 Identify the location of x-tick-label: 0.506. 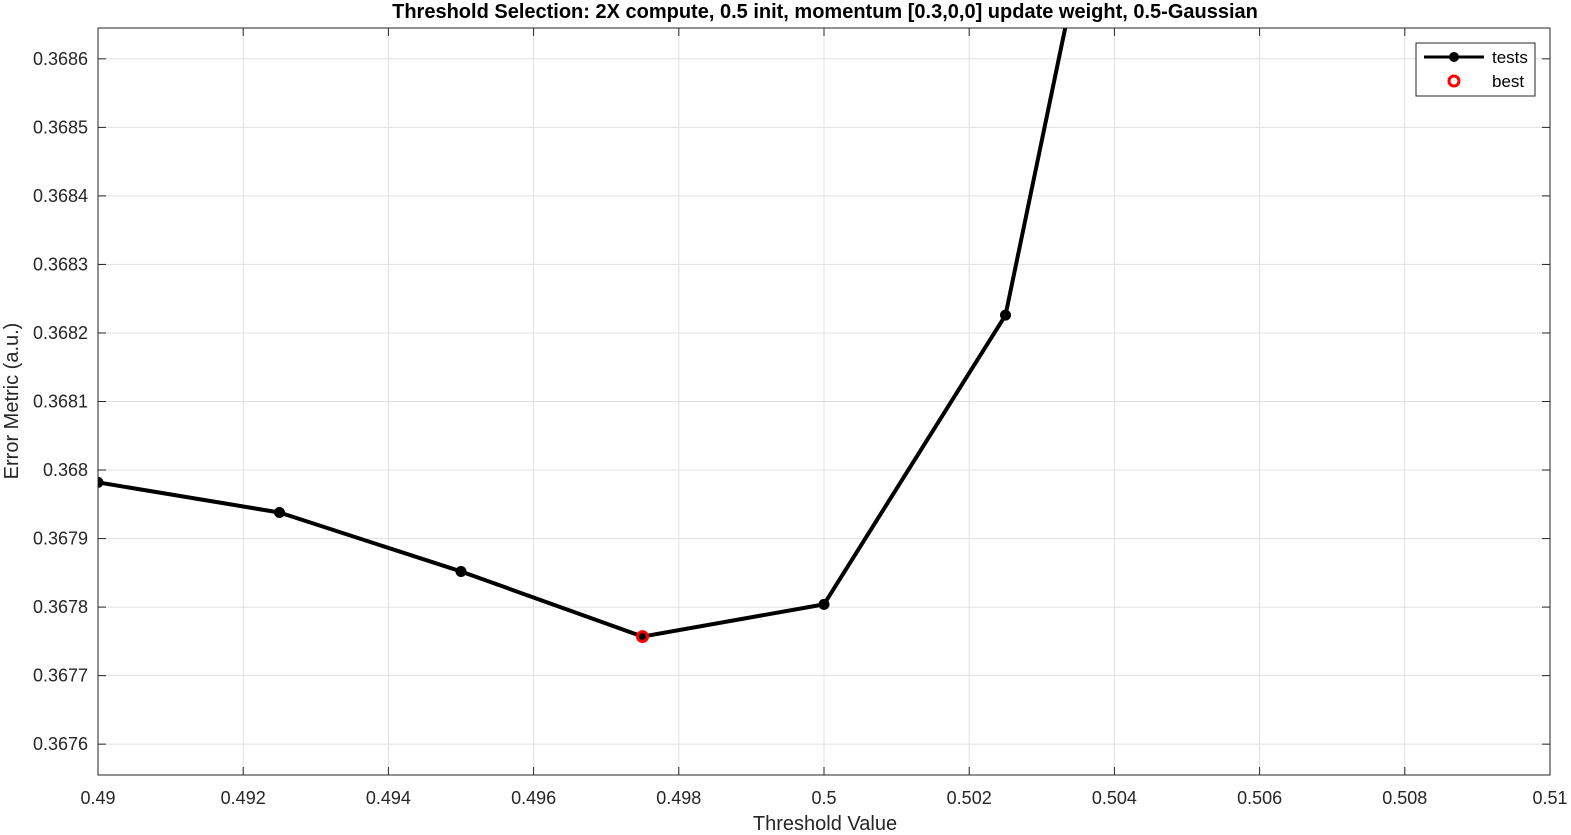
(1259, 798).